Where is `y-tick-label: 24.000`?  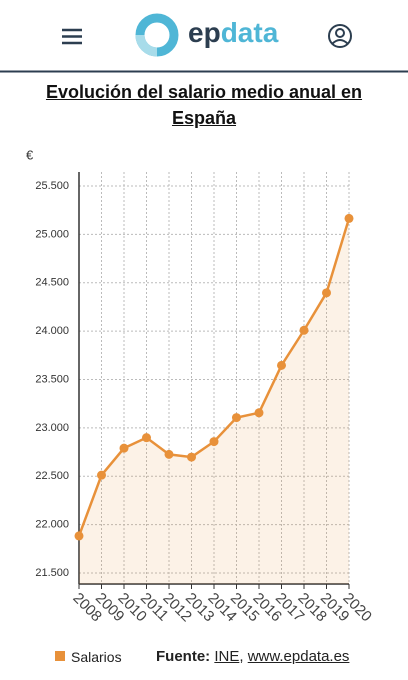 y-tick-label: 24.000 is located at coordinates (52, 331).